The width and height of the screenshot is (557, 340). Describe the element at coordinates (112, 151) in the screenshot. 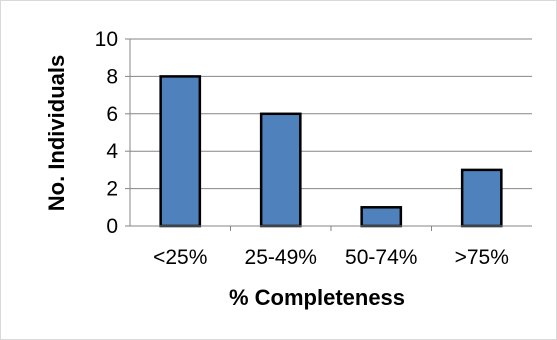

I see `y-tick-label: 4` at that location.